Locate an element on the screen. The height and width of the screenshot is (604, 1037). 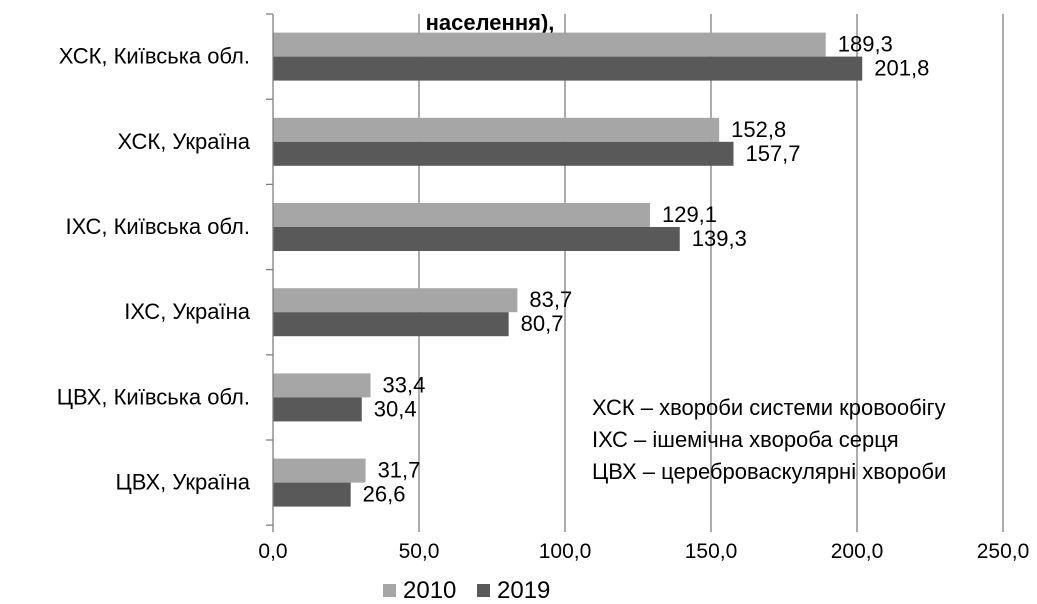
data-label: 80,7 is located at coordinates (542, 323).